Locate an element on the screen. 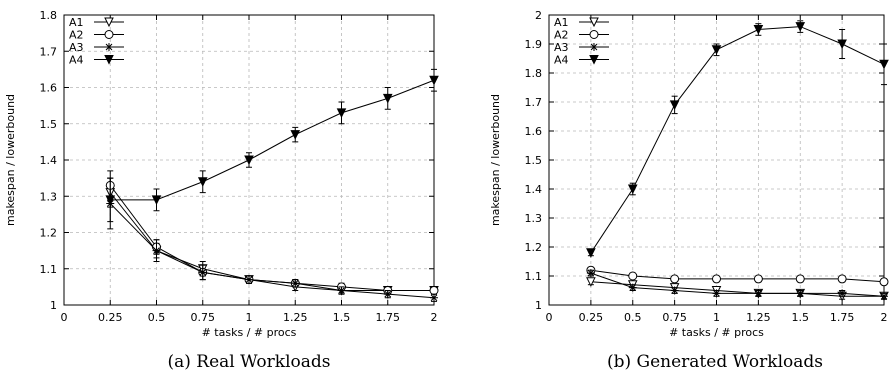  chart-caption: (b) Generated Workloads is located at coordinates (715, 362).